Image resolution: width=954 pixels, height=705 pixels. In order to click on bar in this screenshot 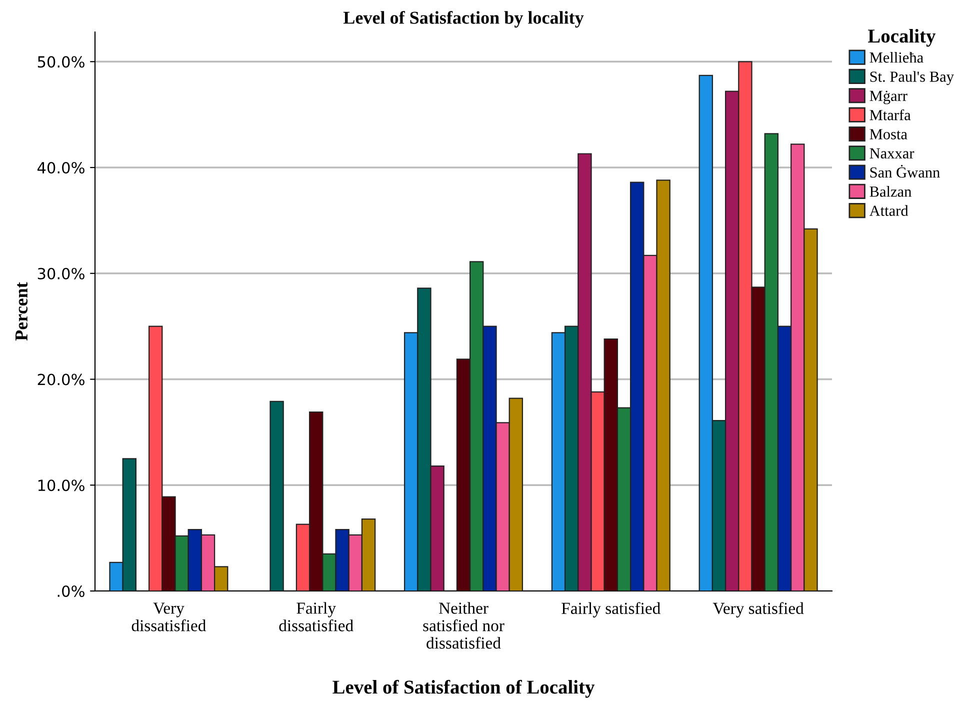, I will do `click(277, 495)`.